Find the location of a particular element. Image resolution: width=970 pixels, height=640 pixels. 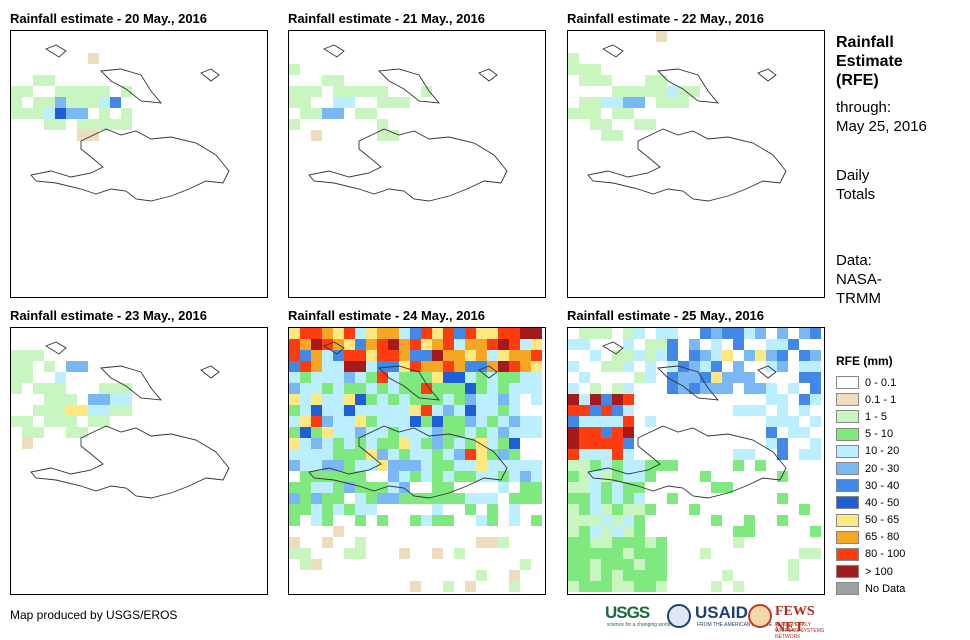

legend-label: 65 - 80 is located at coordinates (882, 537).